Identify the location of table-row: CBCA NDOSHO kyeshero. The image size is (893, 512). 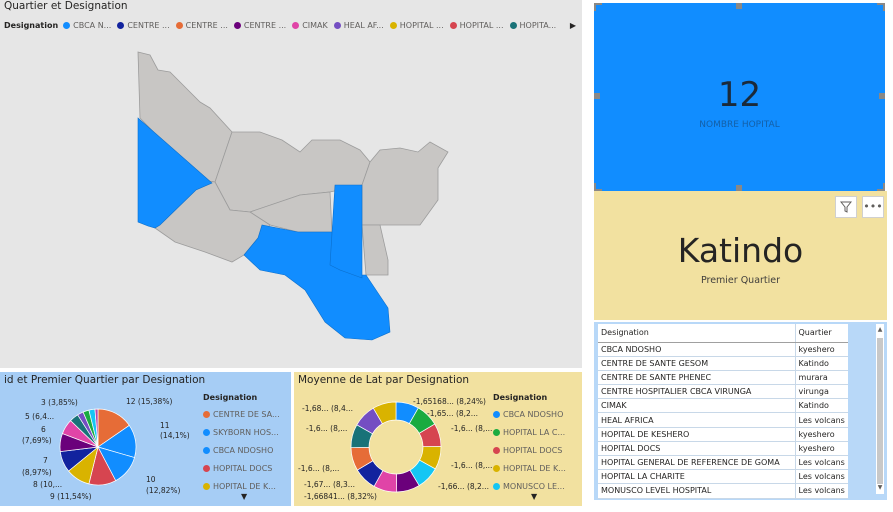
(723, 349).